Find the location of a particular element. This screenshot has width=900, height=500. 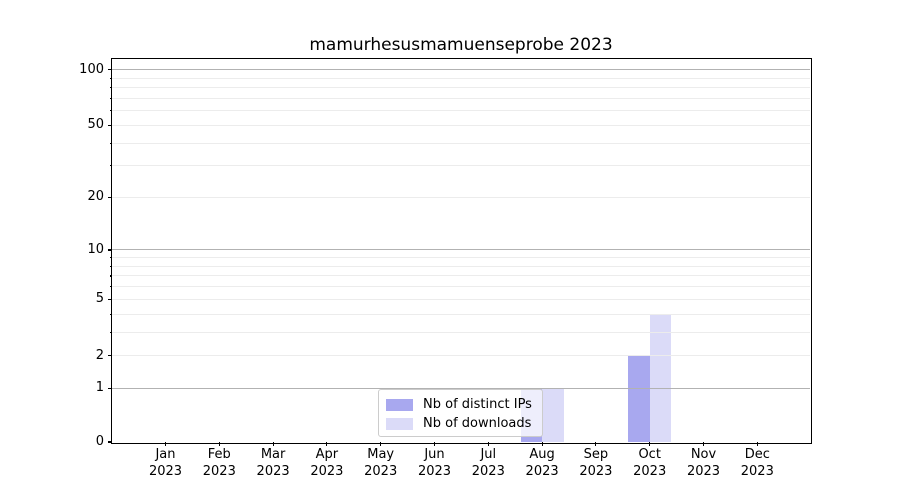

bar-oct-distinct-ips is located at coordinates (639, 398).